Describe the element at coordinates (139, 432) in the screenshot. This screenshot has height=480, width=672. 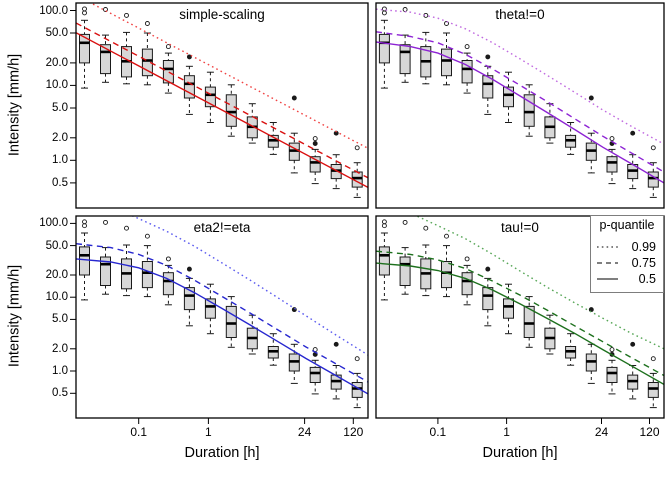
I see `x-tick-label: 0.1` at that location.